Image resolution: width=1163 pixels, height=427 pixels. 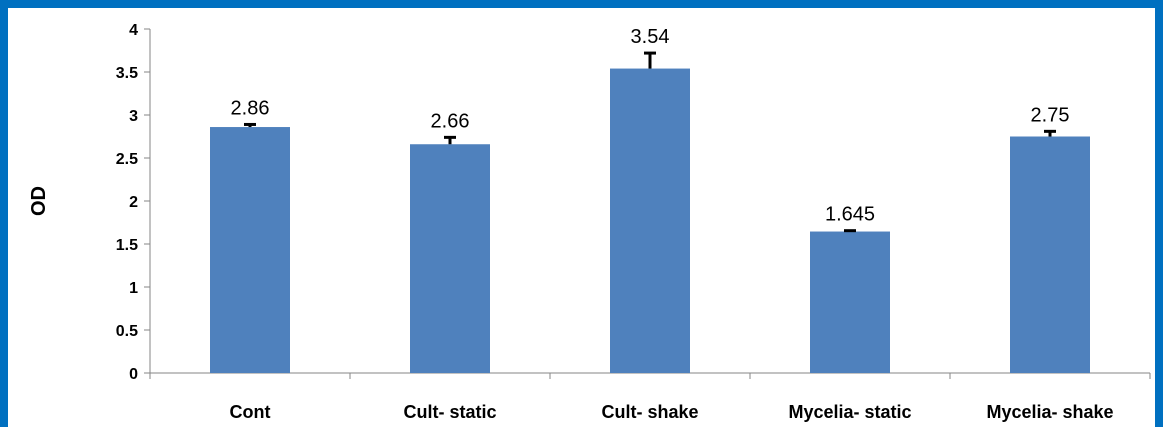 What do you see at coordinates (133, 116) in the screenshot?
I see `y-tick-label: 3` at bounding box center [133, 116].